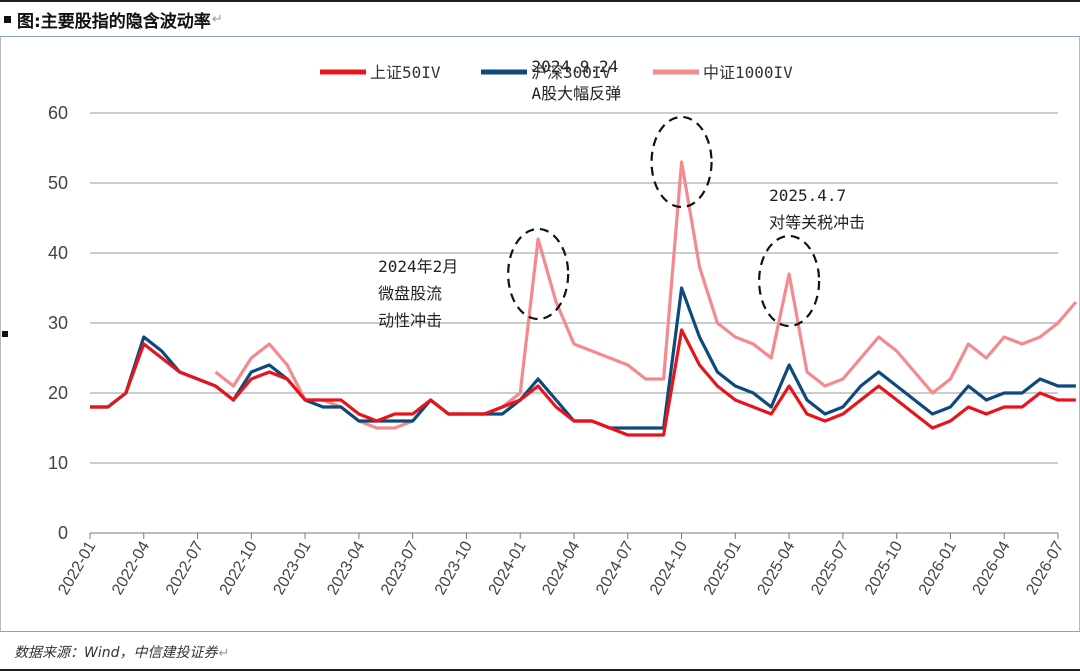 This screenshot has height=671, width=1080. What do you see at coordinates (410, 293) in the screenshot?
I see `annotation-text: 微盘股流` at bounding box center [410, 293].